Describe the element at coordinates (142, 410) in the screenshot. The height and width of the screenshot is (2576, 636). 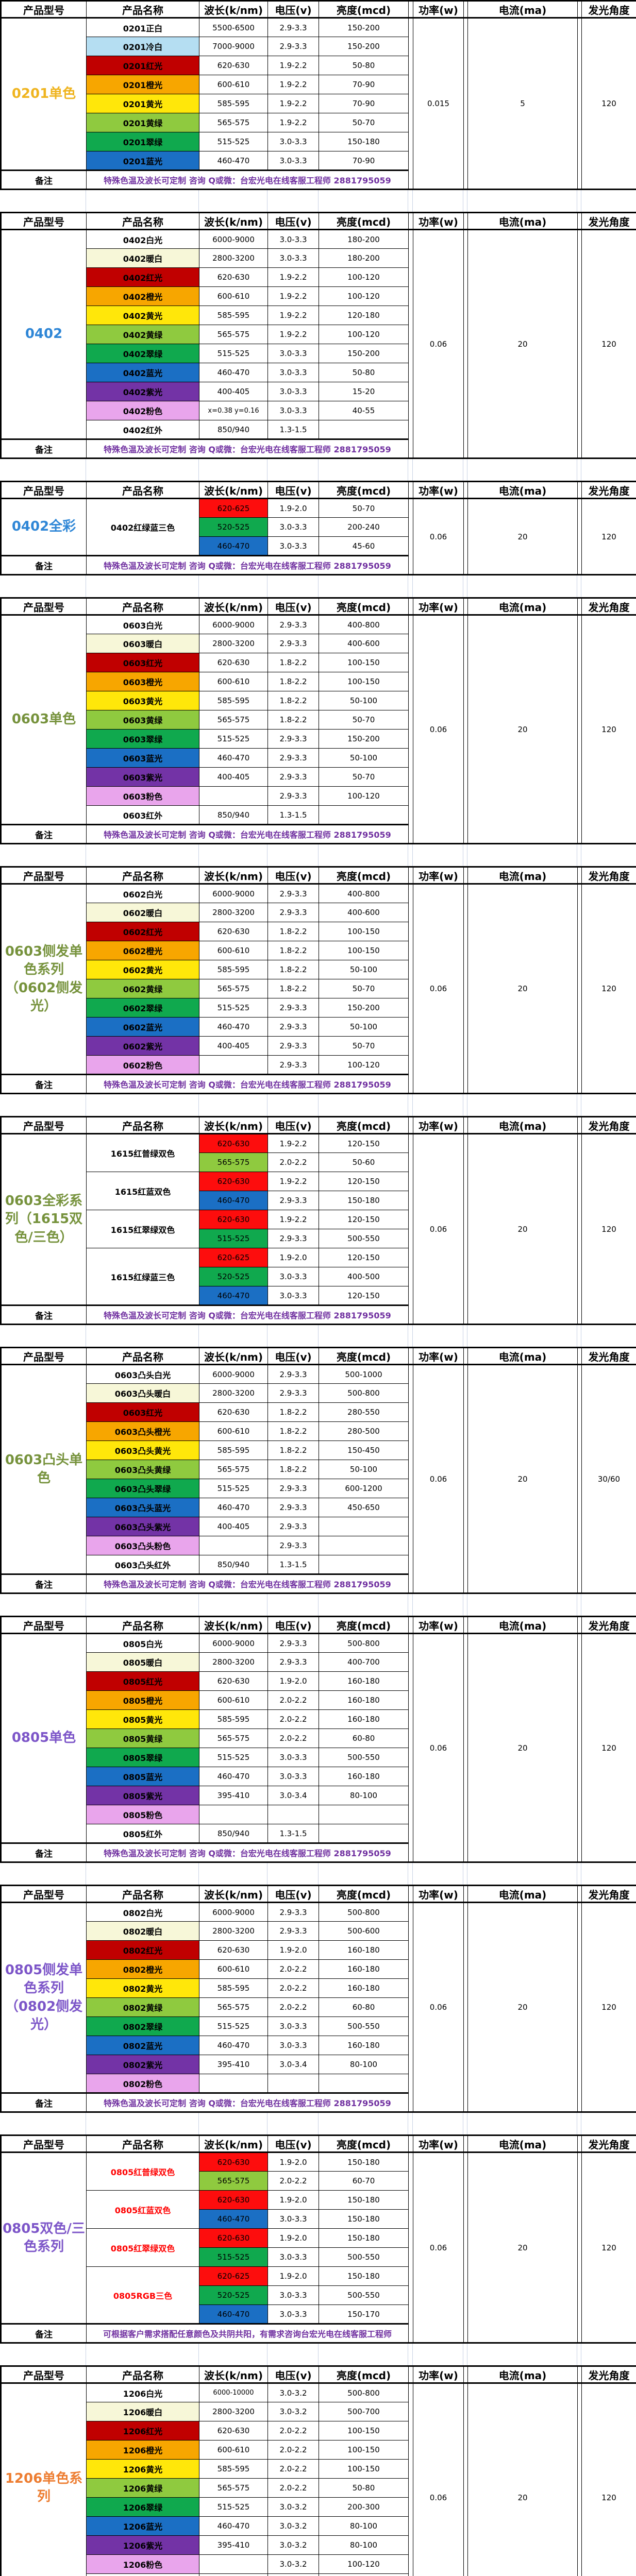
I see `product-name-cell: 0402粉色` at that location.